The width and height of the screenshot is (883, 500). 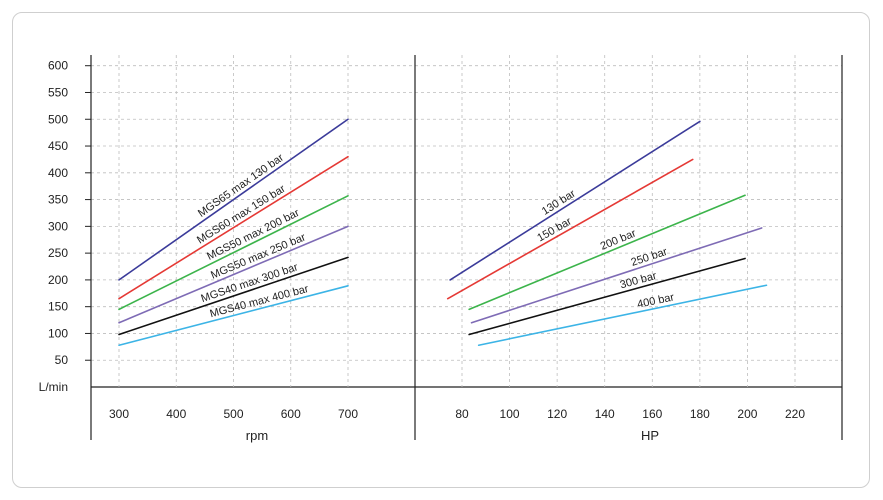 I want to click on x-axis-label: rpm, so click(x=257, y=435).